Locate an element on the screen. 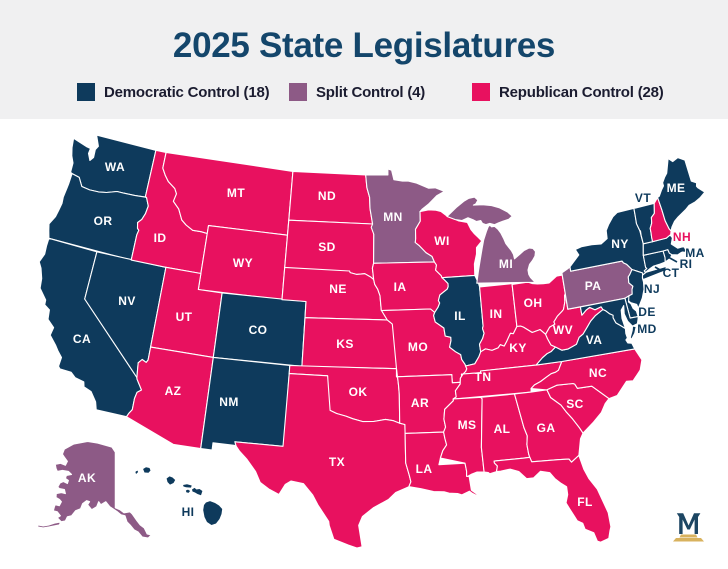  svg-text: LA is located at coordinates (424, 469).